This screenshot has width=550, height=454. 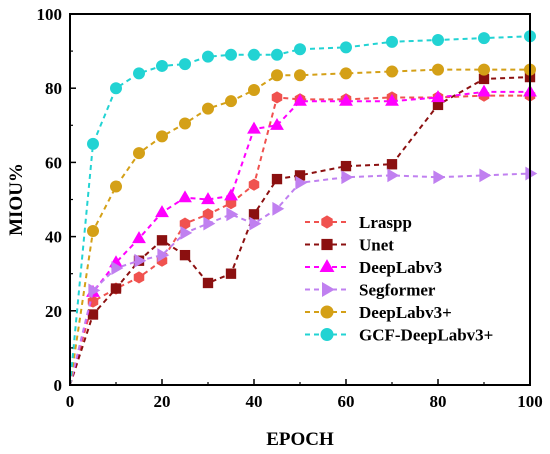 What do you see at coordinates (53, 88) in the screenshot?
I see `y-tick-label: 80` at bounding box center [53, 88].